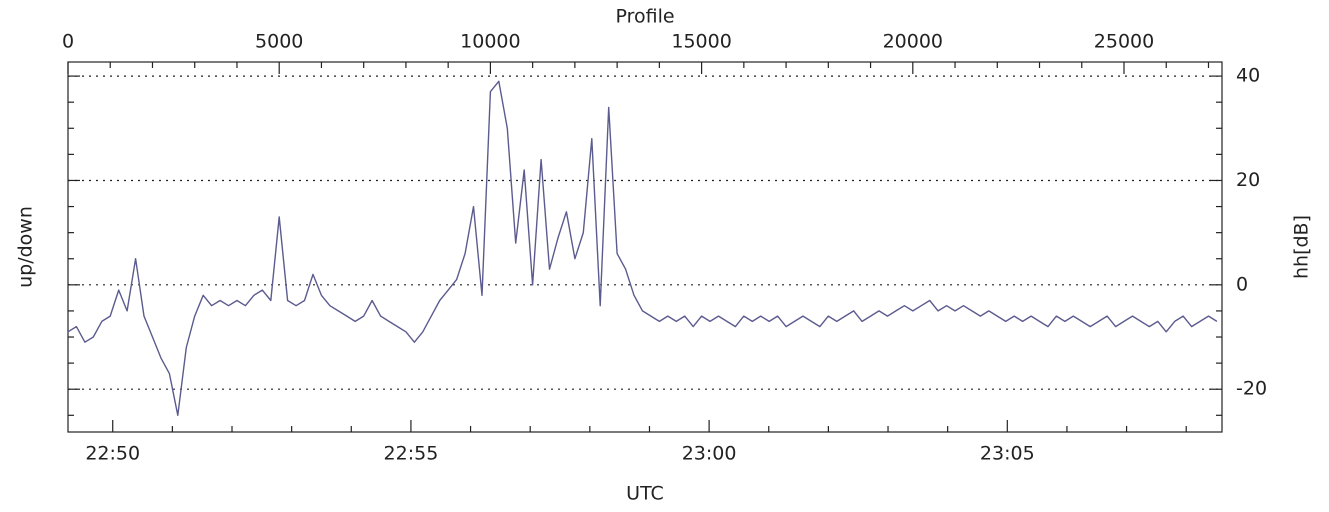 Image resolution: width=1329 pixels, height=512 pixels. What do you see at coordinates (1248, 180) in the screenshot?
I see `y2-tick-label: 20` at bounding box center [1248, 180].